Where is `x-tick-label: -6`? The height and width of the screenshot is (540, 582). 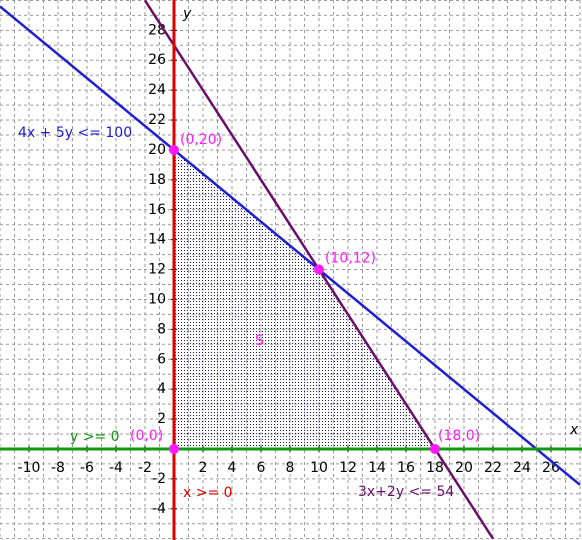 x-tick-label: -6 is located at coordinates (87, 468).